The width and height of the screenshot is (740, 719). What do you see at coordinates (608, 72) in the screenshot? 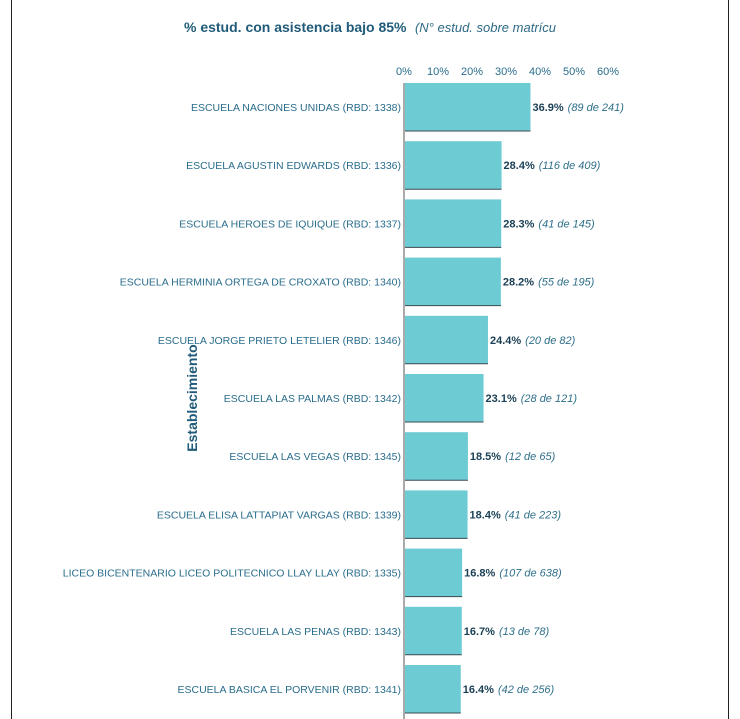
I see `x-tick-label: 60%` at bounding box center [608, 72].